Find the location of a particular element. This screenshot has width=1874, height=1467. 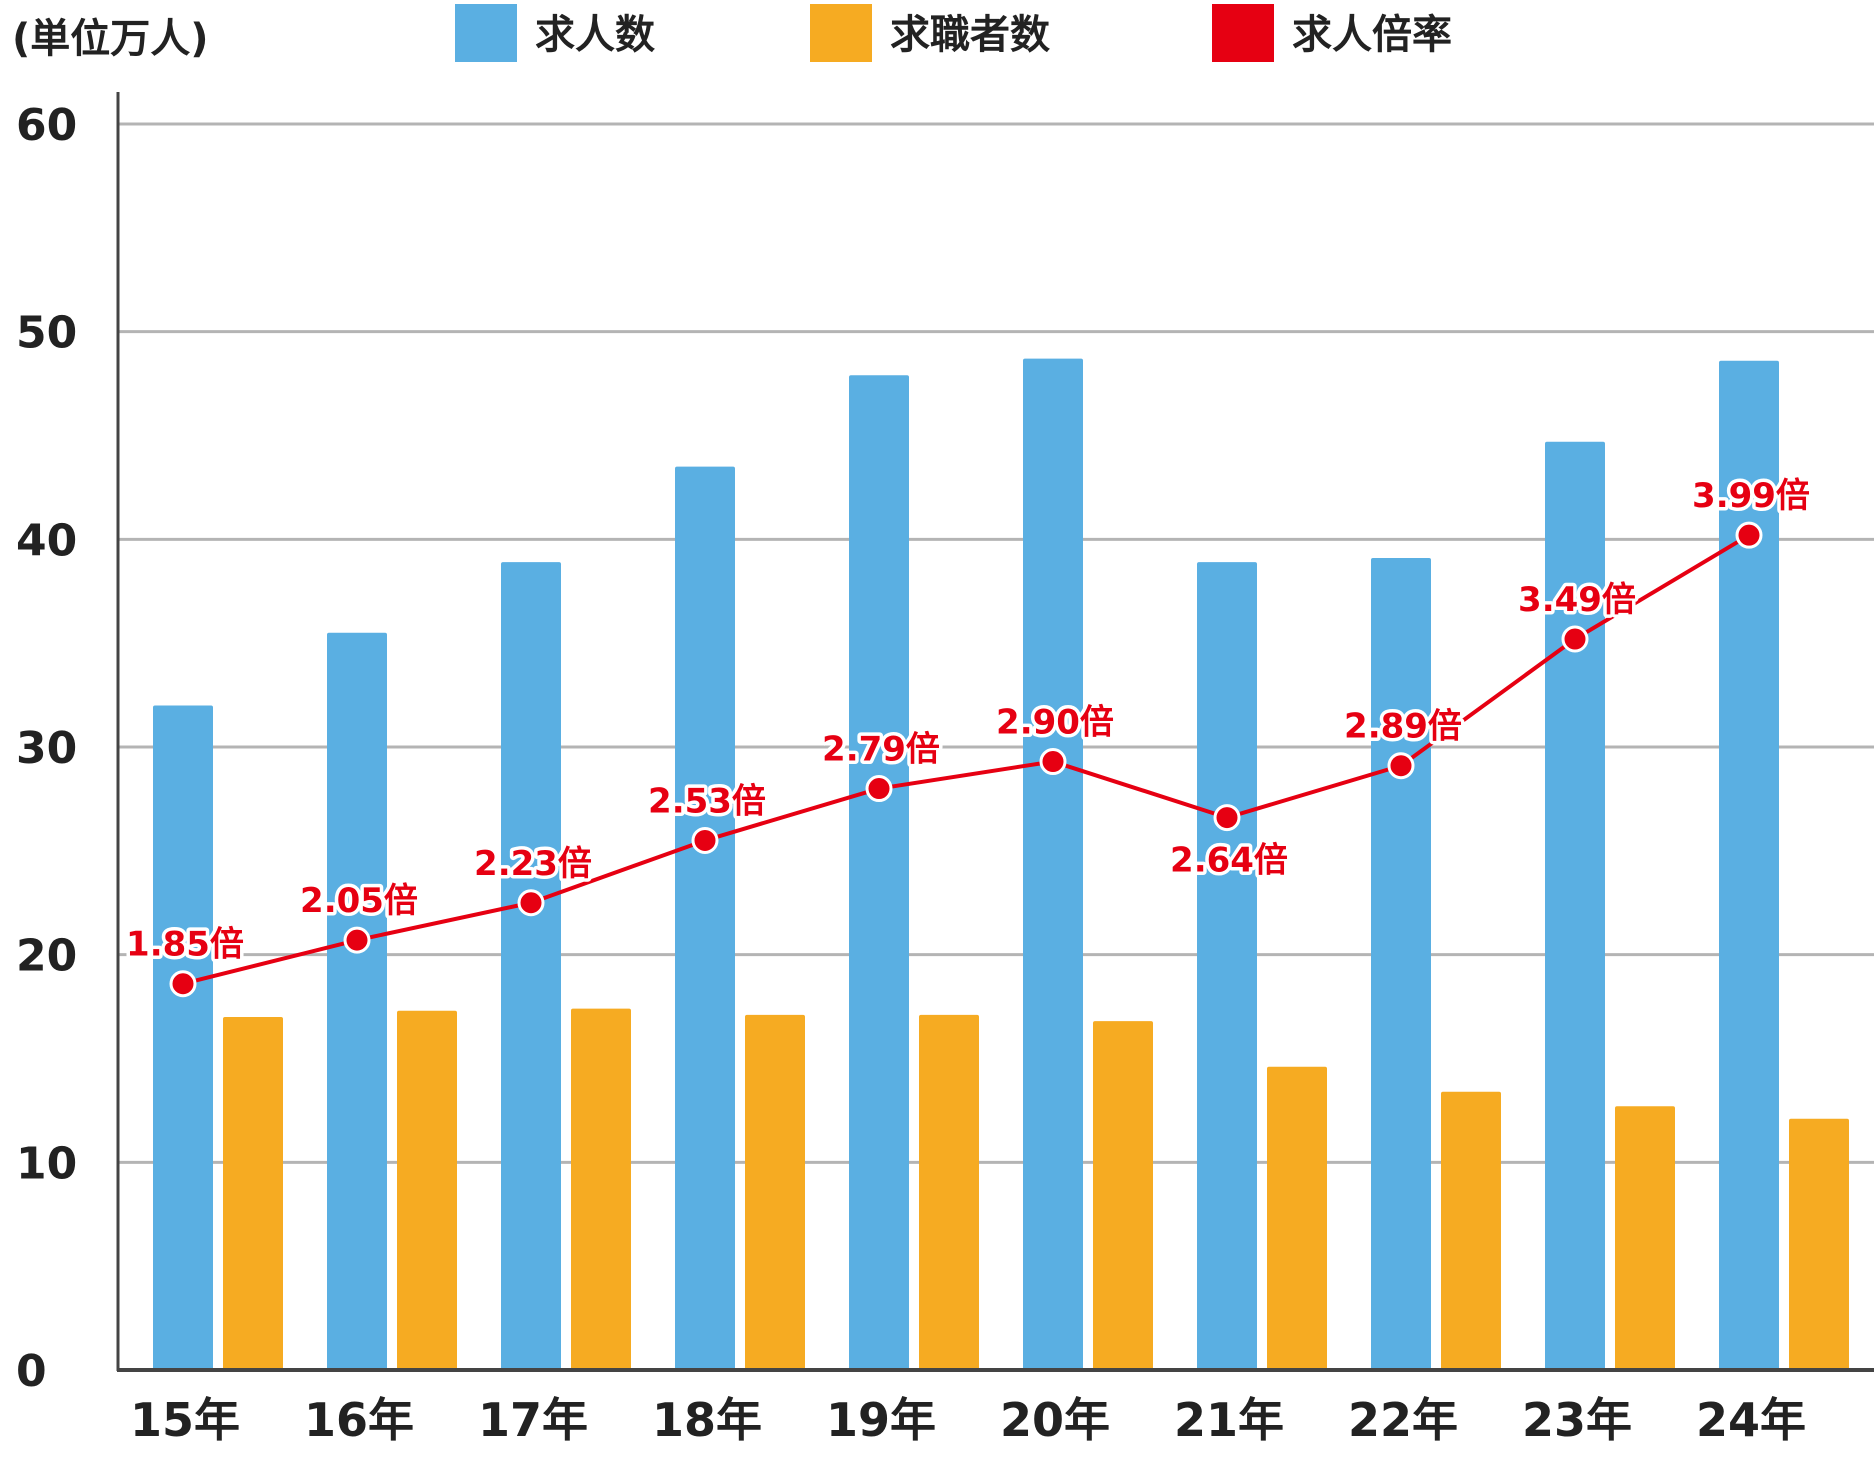

legend-label: 求職者数 is located at coordinates (970, 35).